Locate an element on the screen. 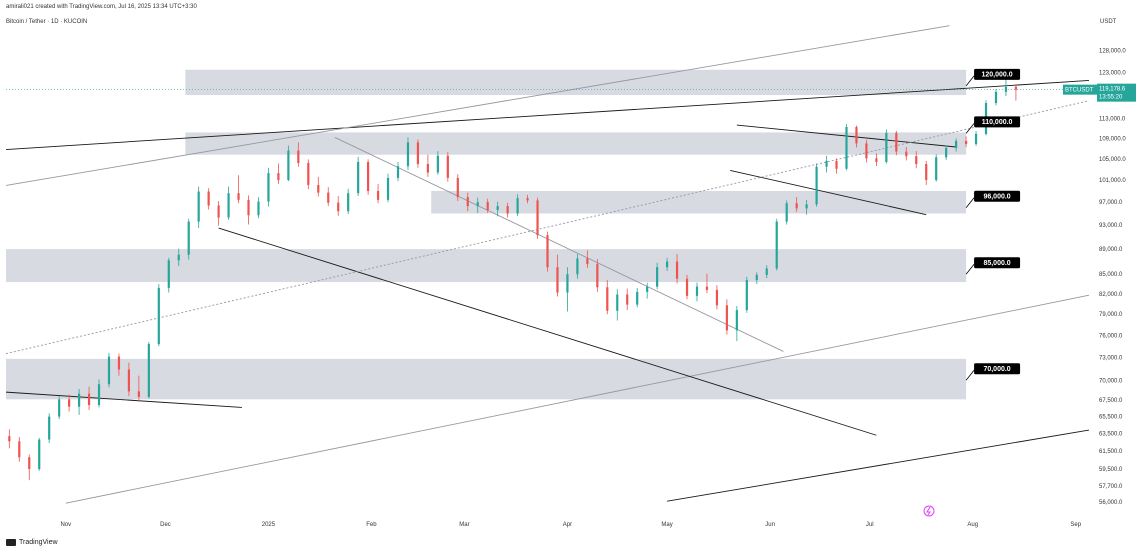  trendline is located at coordinates (878, 465).